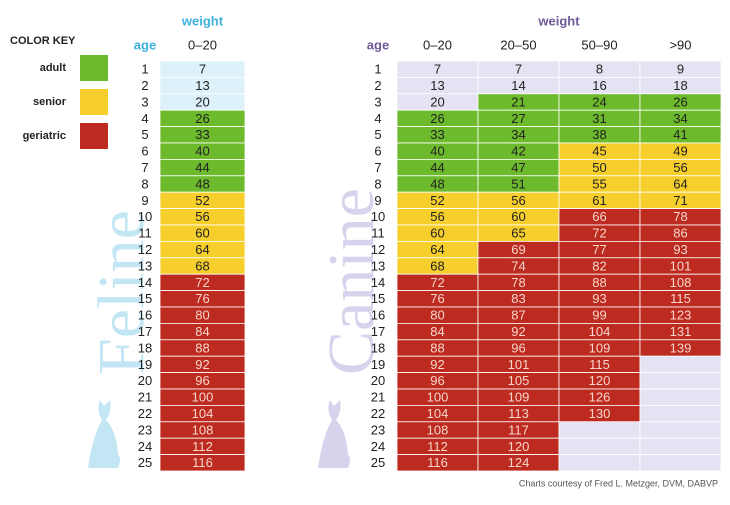 Image resolution: width=730 pixels, height=505 pixels. I want to click on age-cell: 18, so click(378, 347).